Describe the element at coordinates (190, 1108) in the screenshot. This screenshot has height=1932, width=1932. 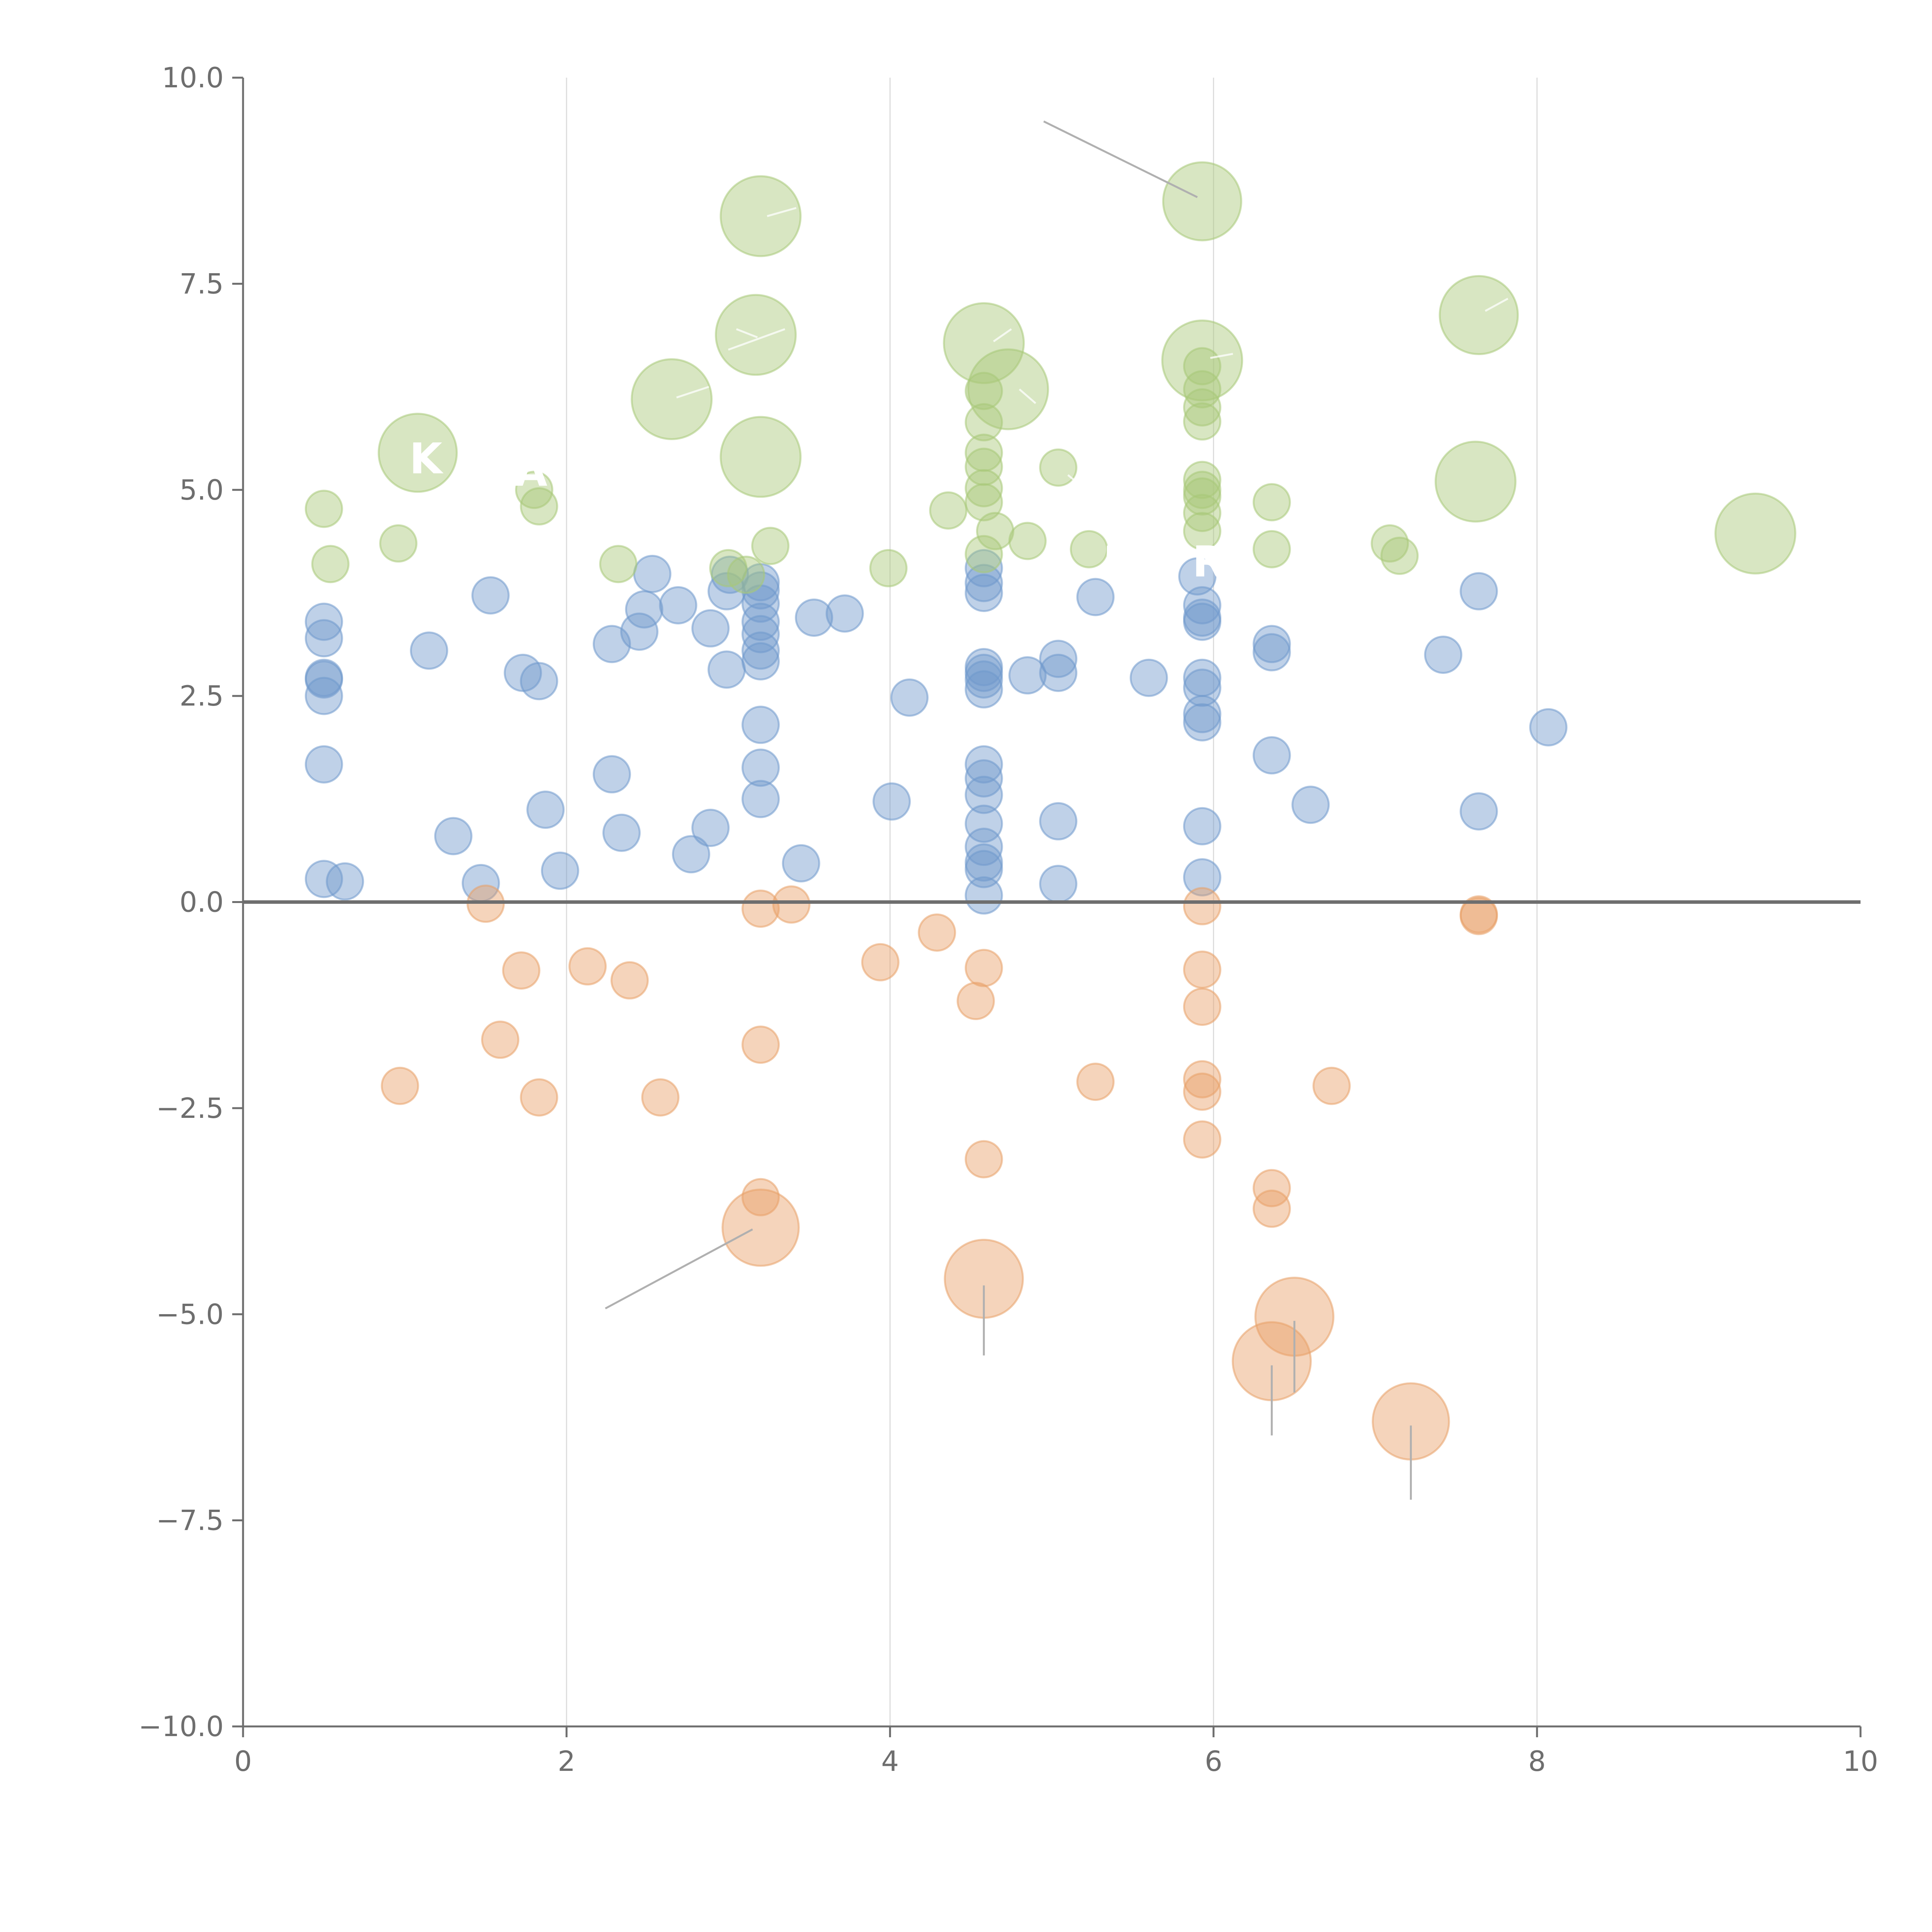
I see `y-tick-label: −2.5` at that location.